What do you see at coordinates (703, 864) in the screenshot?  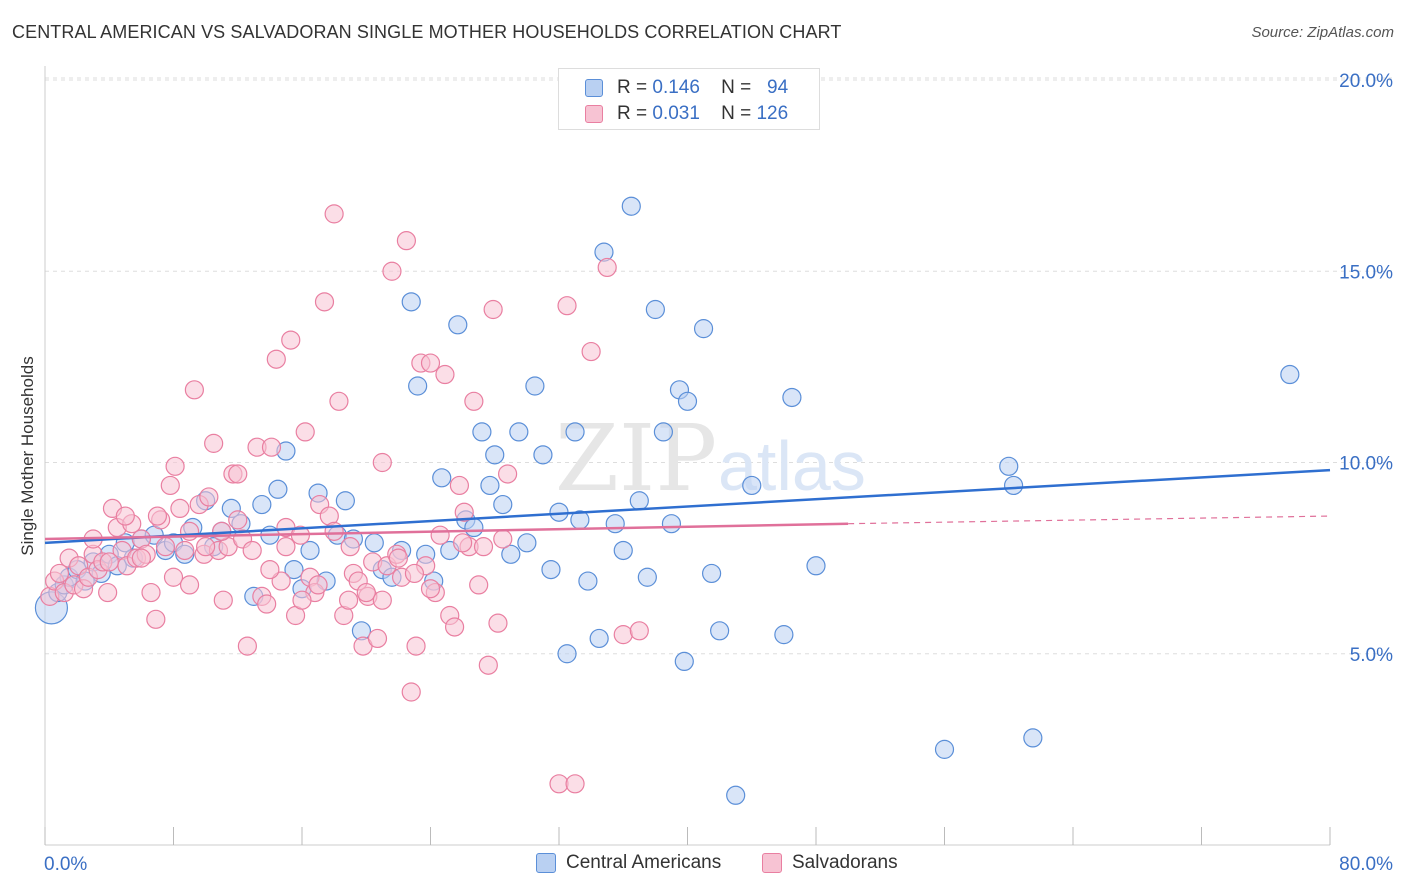 I see `series-legend: Central Americans Salvadorans` at bounding box center [703, 864].